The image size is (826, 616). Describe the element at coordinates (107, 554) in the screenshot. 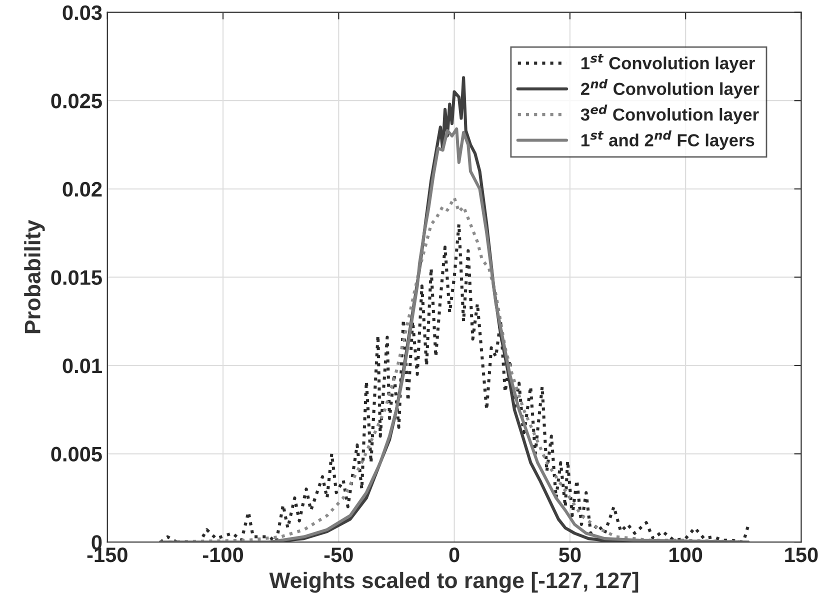

I see `x-tick-label: -150` at that location.